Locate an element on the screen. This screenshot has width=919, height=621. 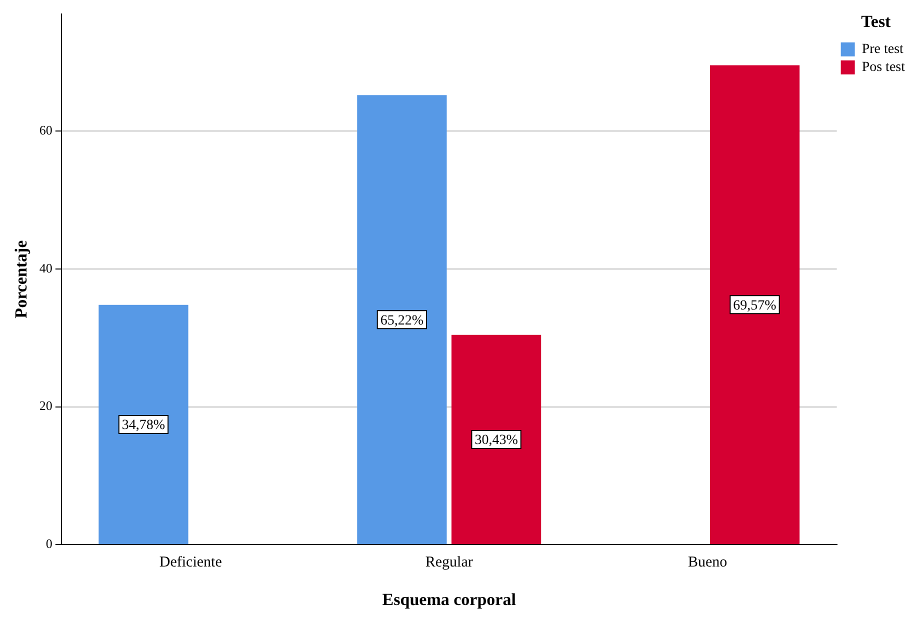
y-axis-title: Porcentaje is located at coordinates (21, 279).